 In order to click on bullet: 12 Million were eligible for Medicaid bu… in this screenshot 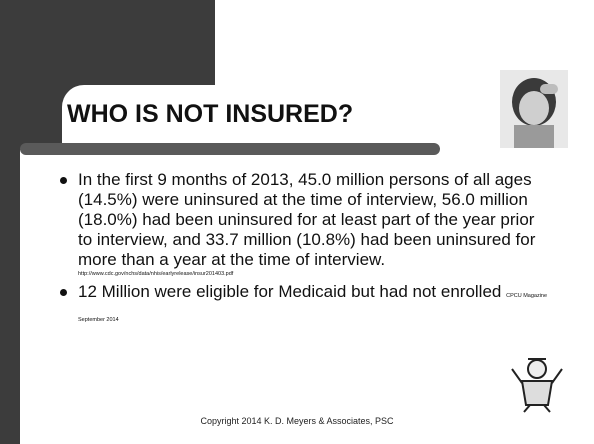, I will do `click(304, 306)`.